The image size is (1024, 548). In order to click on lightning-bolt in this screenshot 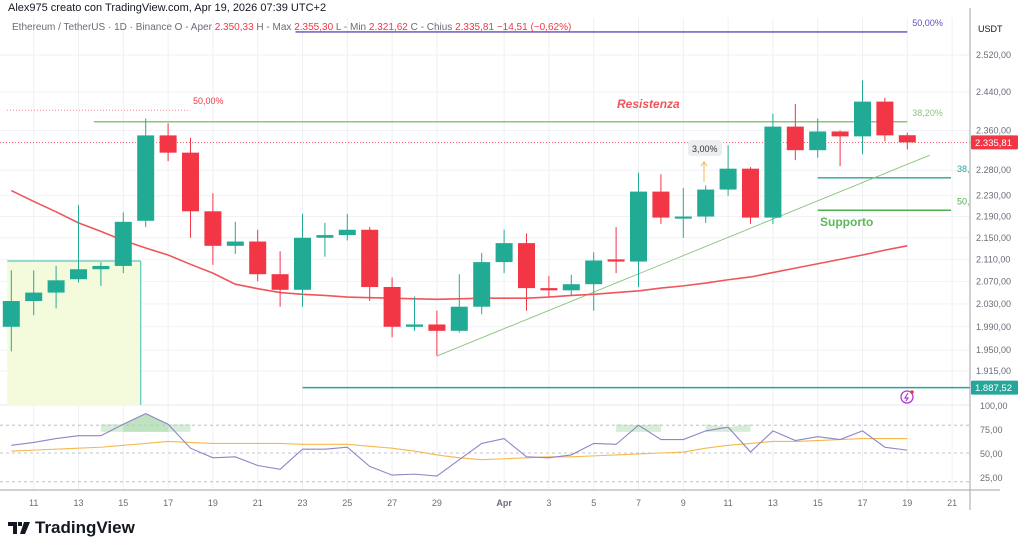, I will do `click(906, 397)`.